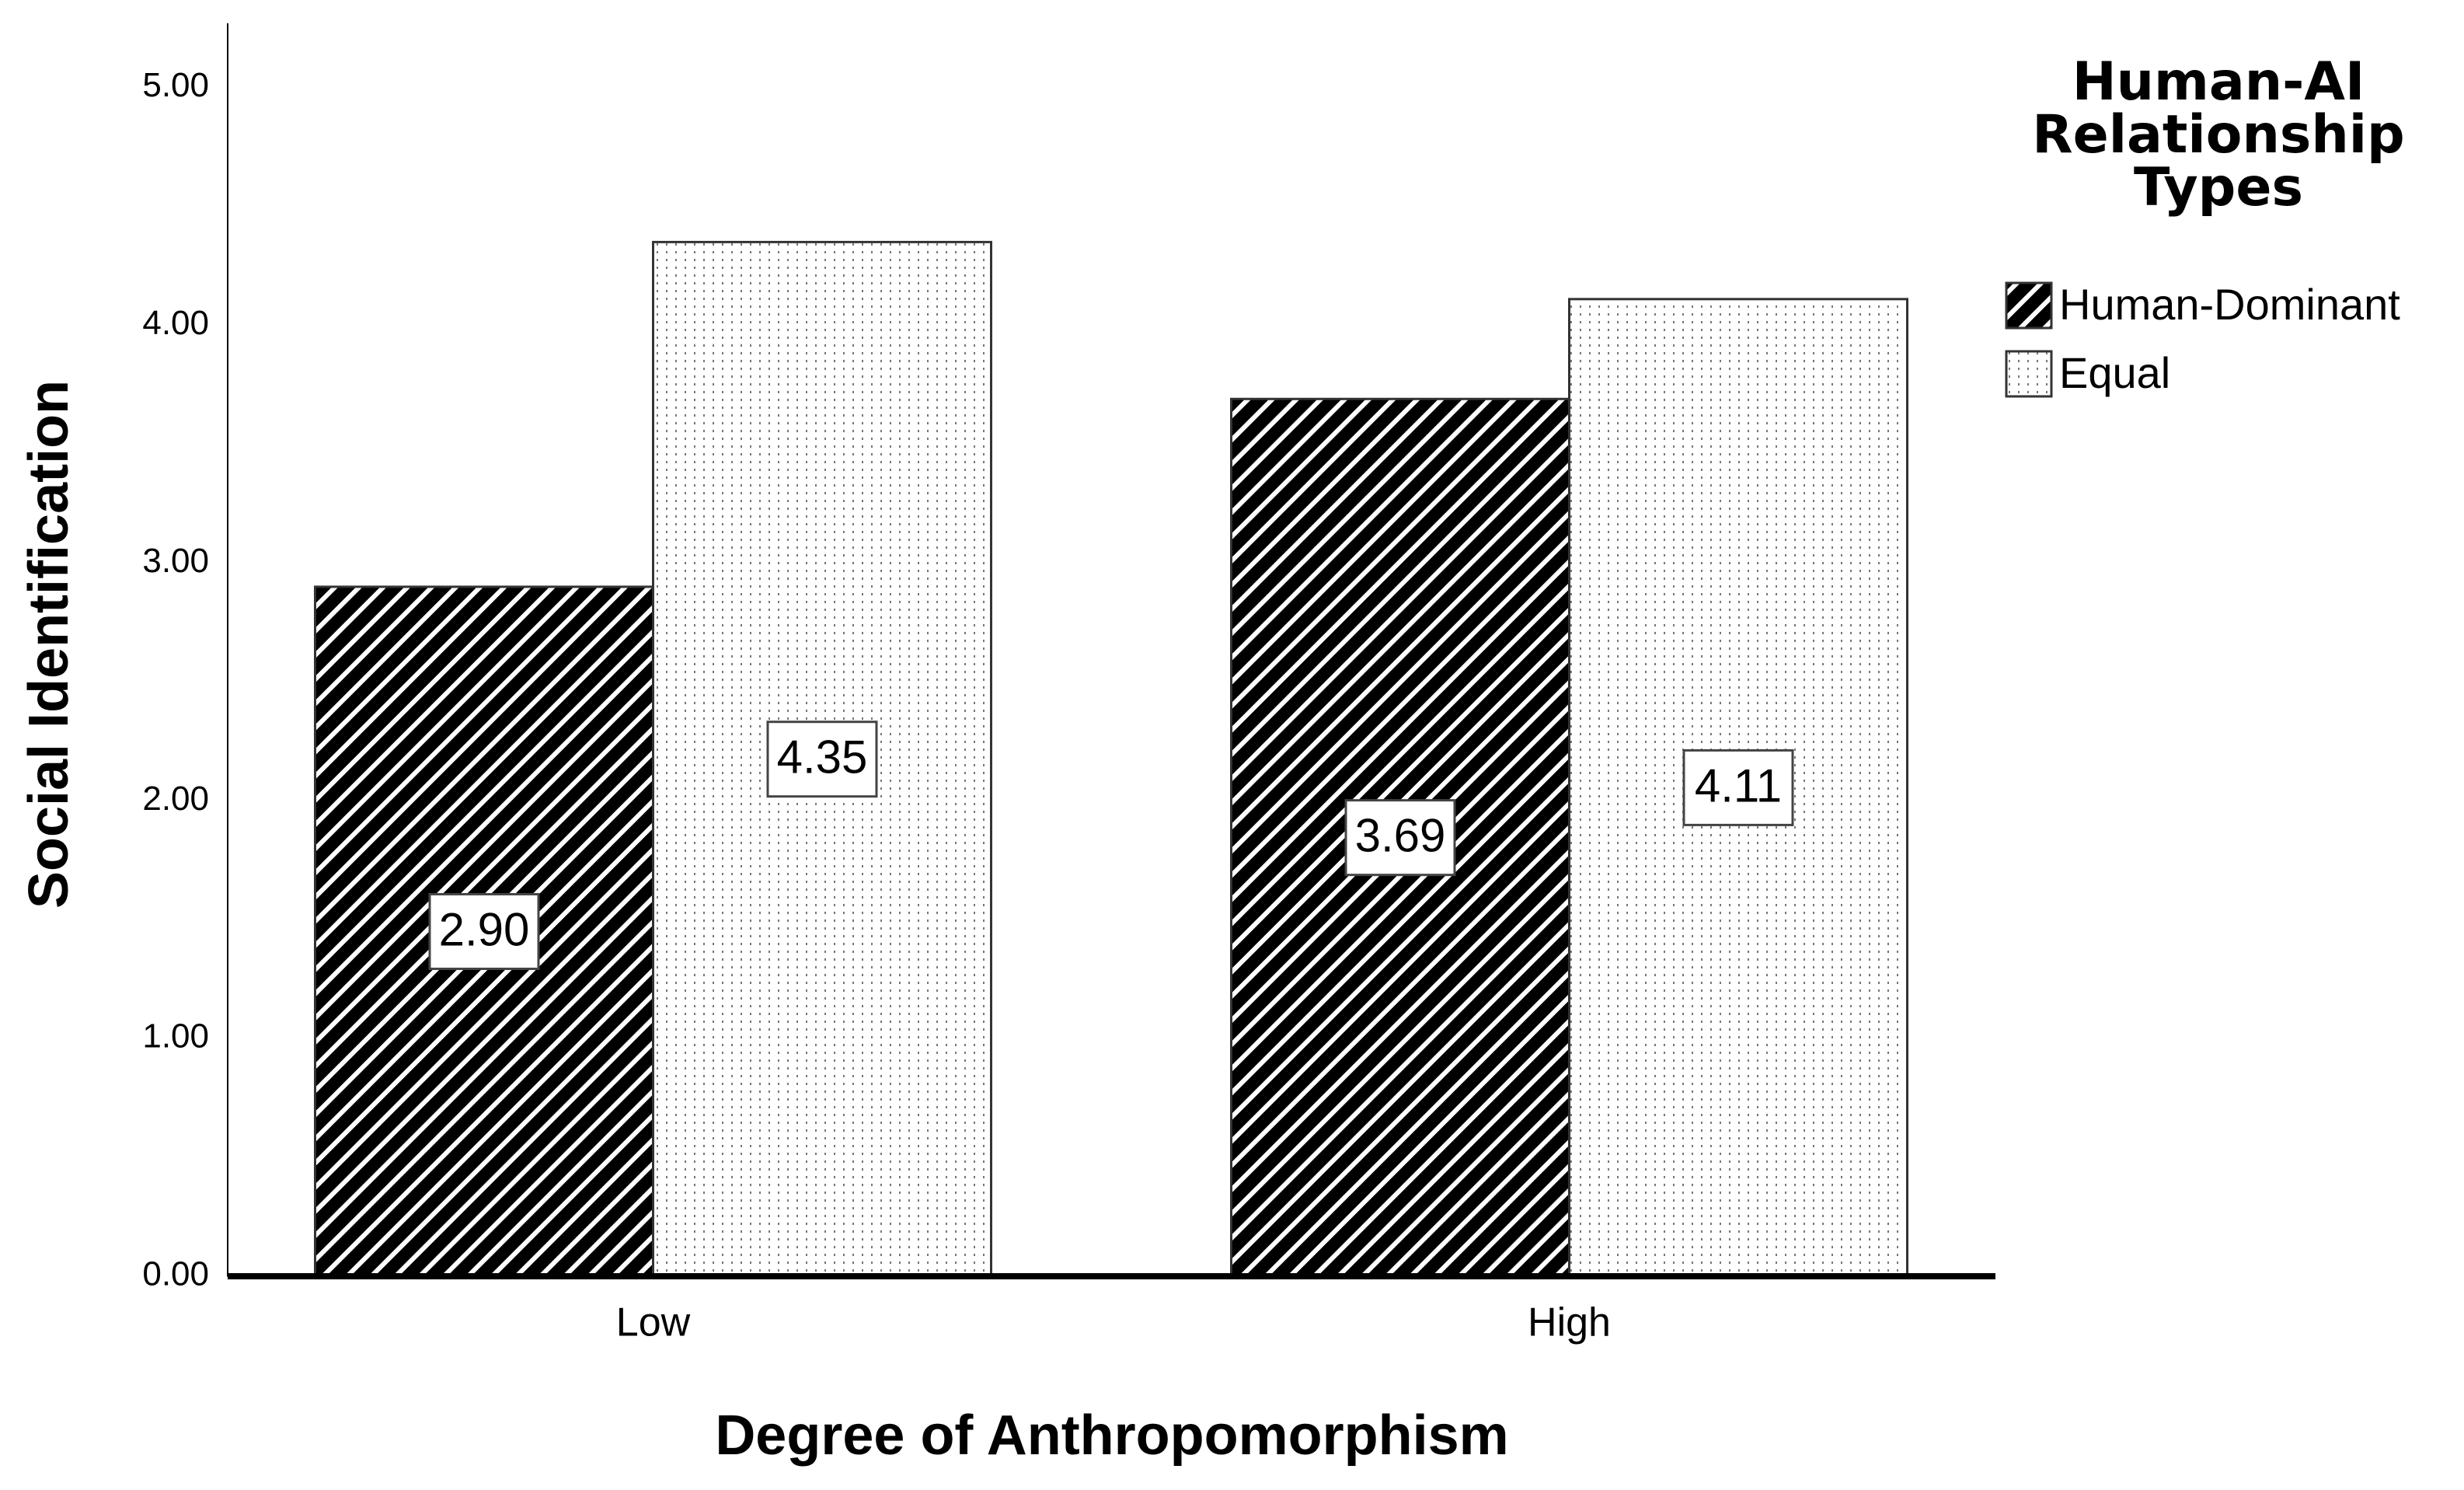 This screenshot has width=2464, height=1490. I want to click on y-tick-label: 1.00, so click(175, 1036).